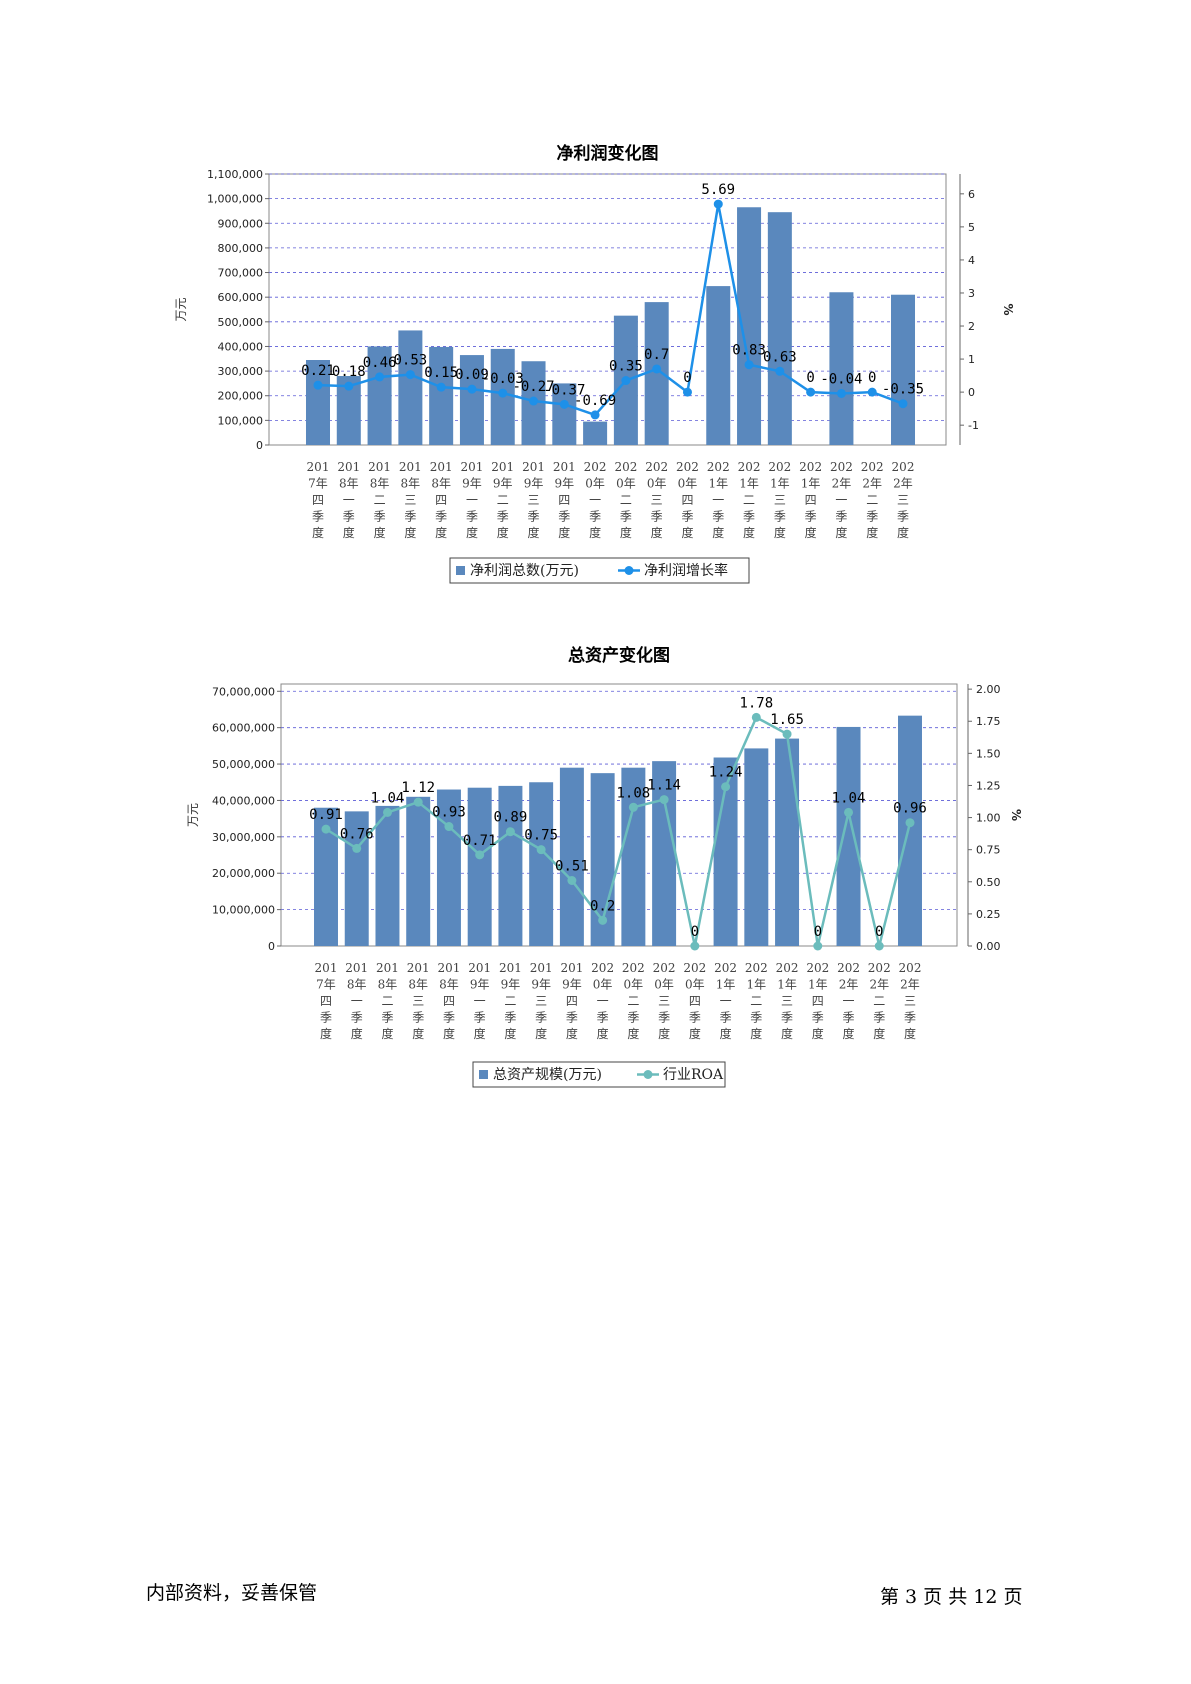 This screenshot has width=1191, height=1684. I want to click on y-tick-label: 600,000, so click(241, 297).